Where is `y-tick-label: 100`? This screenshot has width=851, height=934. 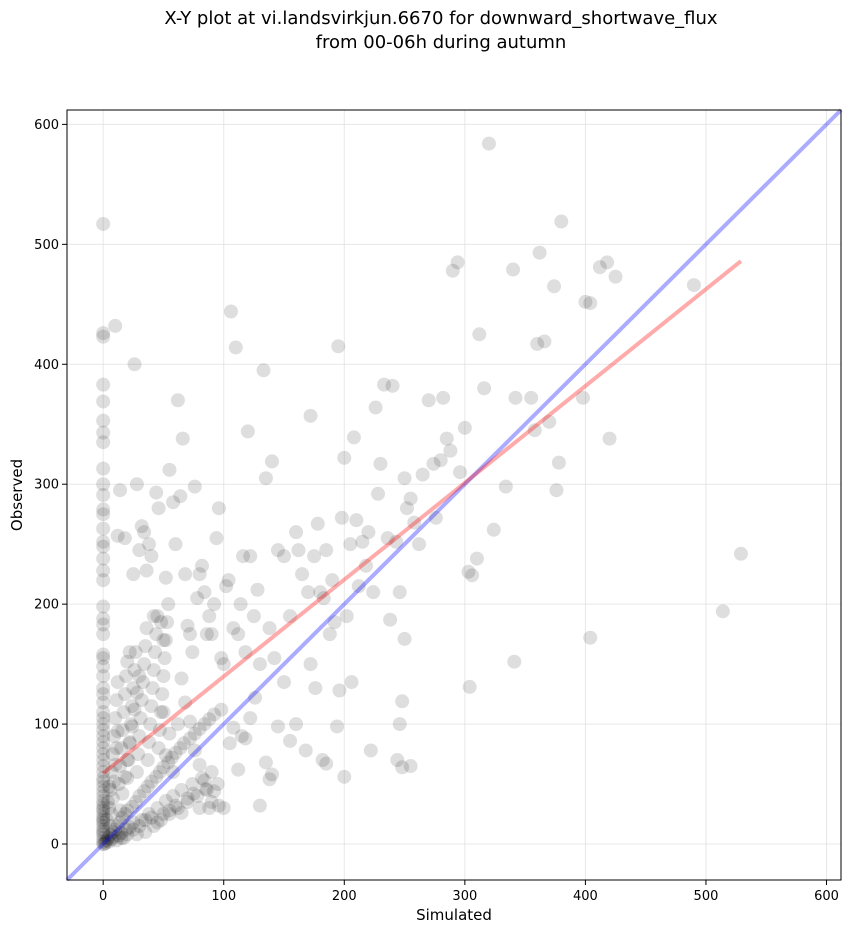
y-tick-label: 100 is located at coordinates (46, 725).